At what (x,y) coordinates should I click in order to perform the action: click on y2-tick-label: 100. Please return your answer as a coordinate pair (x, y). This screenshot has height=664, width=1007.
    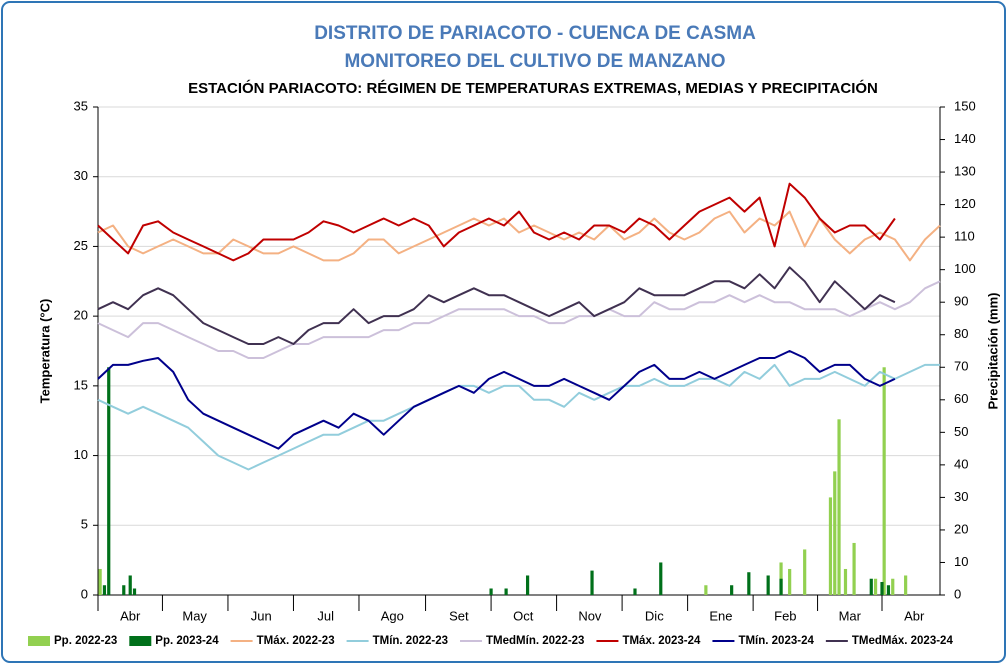
    Looking at the image, I should click on (965, 268).